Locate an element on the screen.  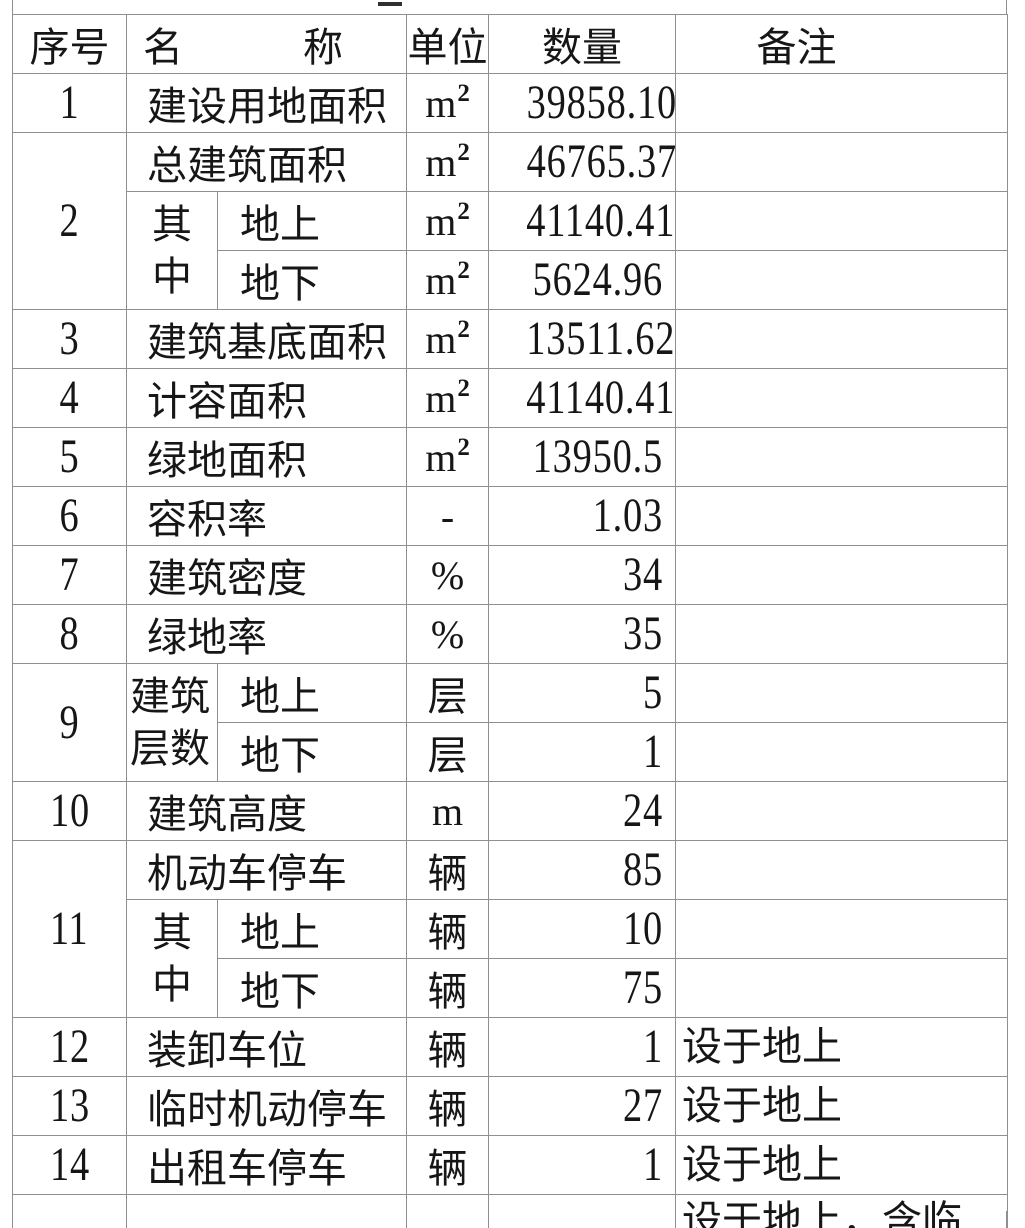
cell-subname-r2: 地上 is located at coordinates (312, 221).